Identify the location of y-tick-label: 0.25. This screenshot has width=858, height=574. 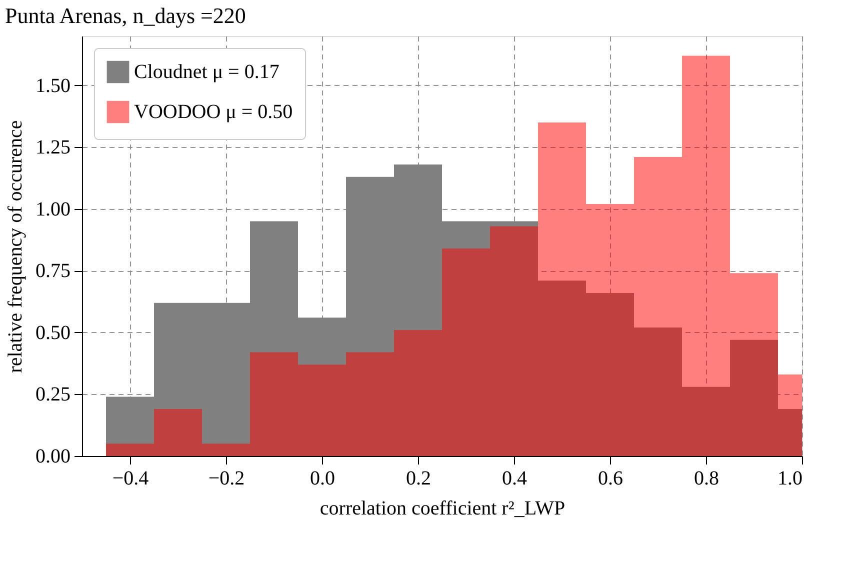
(53, 395).